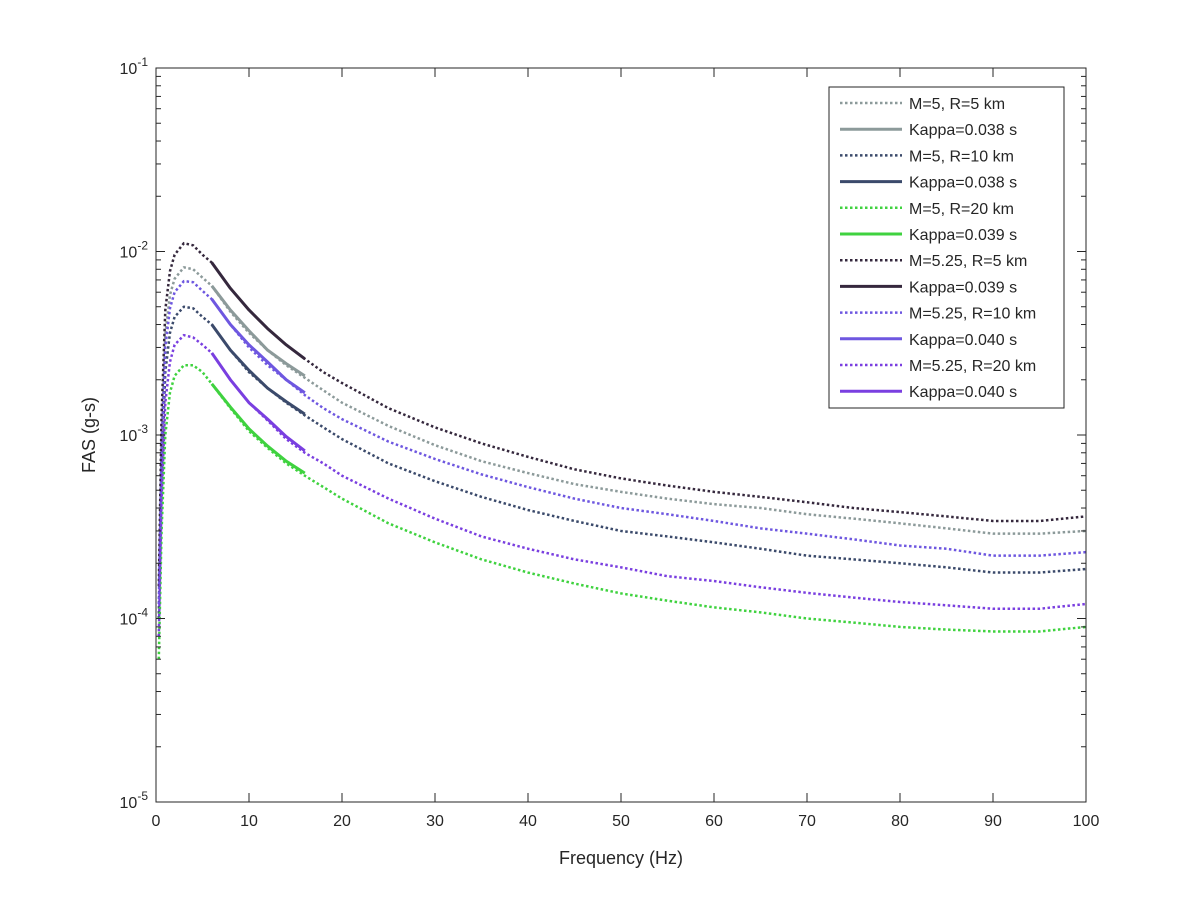 This screenshot has height=900, width=1200. What do you see at coordinates (900, 821) in the screenshot?
I see `x-tick-label: 80` at bounding box center [900, 821].